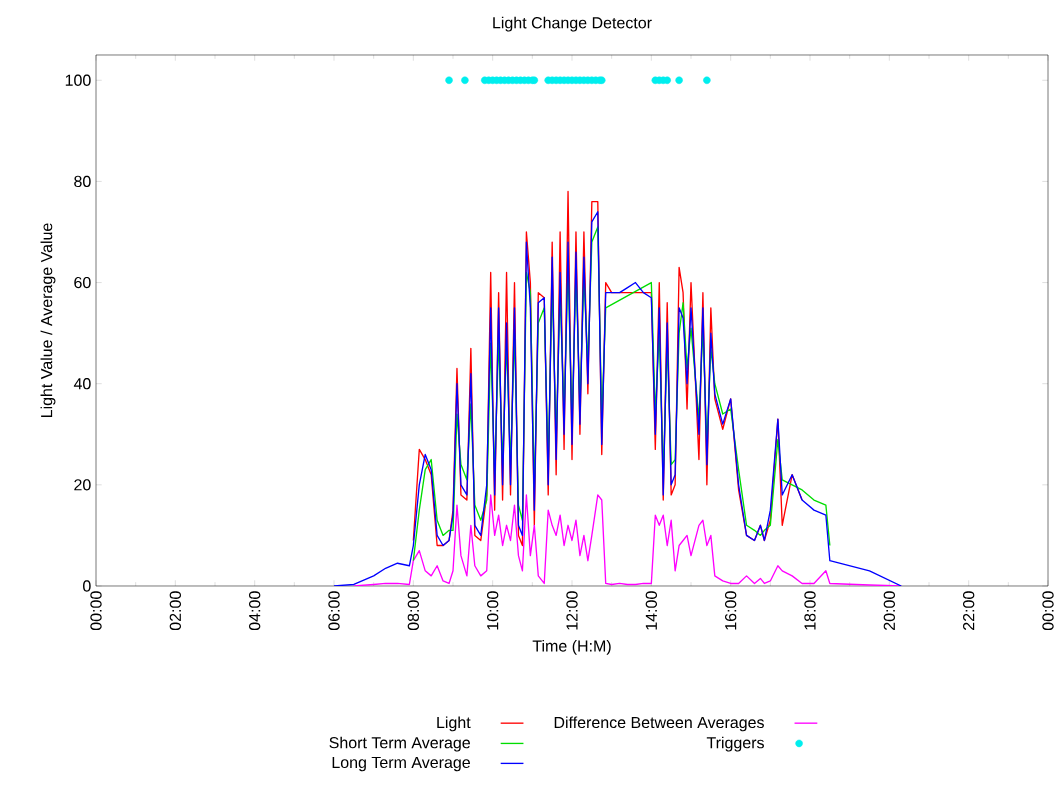 The width and height of the screenshot is (1059, 787). I want to click on x-tick-label: 12:00, so click(572, 610).